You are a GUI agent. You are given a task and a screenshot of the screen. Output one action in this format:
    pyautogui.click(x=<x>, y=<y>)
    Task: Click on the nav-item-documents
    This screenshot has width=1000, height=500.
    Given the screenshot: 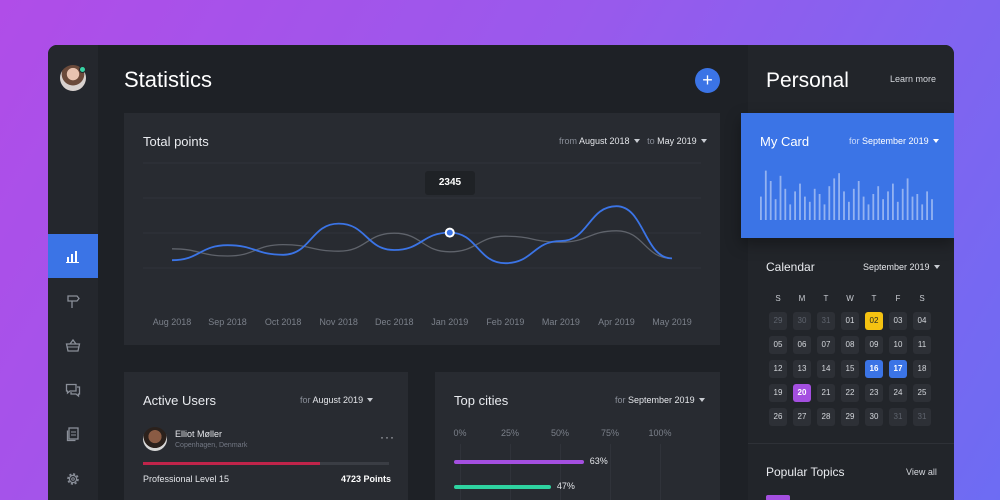 What is the action you would take?
    pyautogui.click(x=73, y=434)
    